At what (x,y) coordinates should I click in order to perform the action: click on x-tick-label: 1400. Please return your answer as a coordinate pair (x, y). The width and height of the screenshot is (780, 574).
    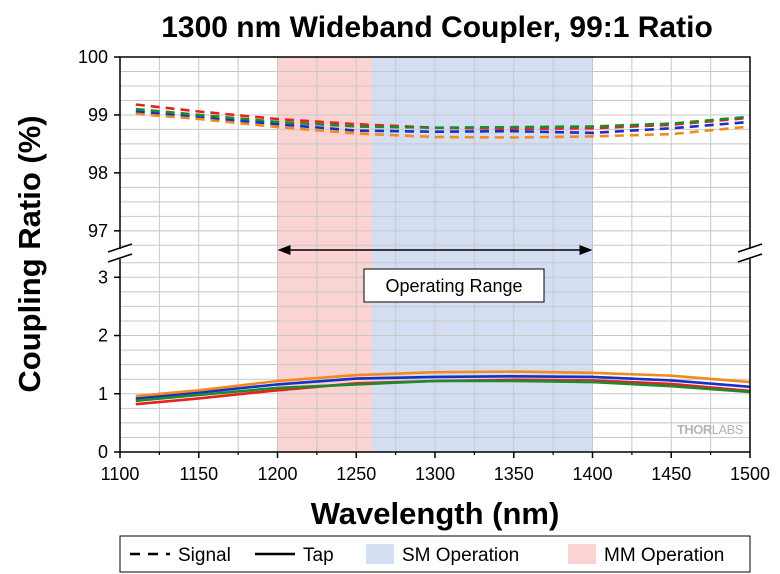
    Looking at the image, I should click on (592, 474).